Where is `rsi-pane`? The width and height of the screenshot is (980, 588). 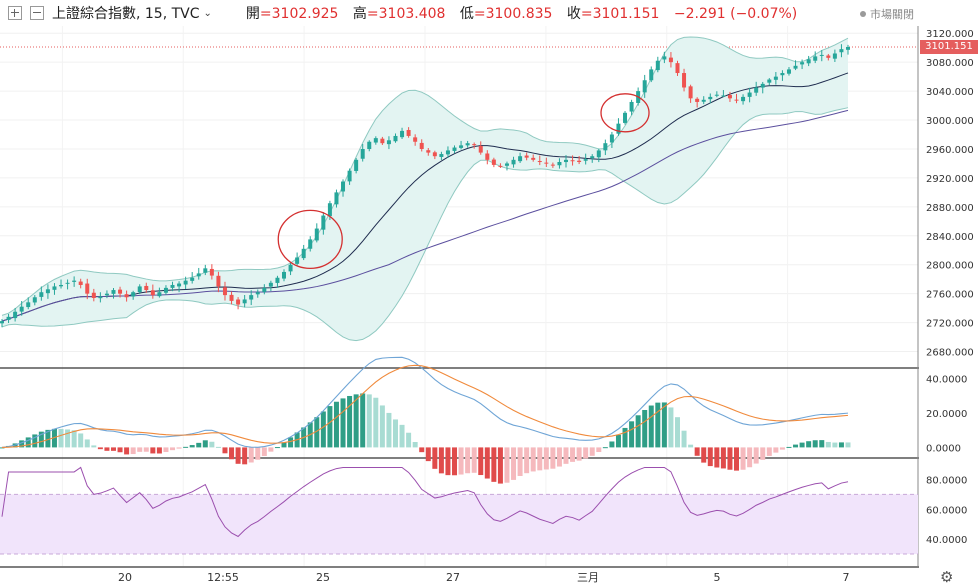 rsi-pane is located at coordinates (459, 510).